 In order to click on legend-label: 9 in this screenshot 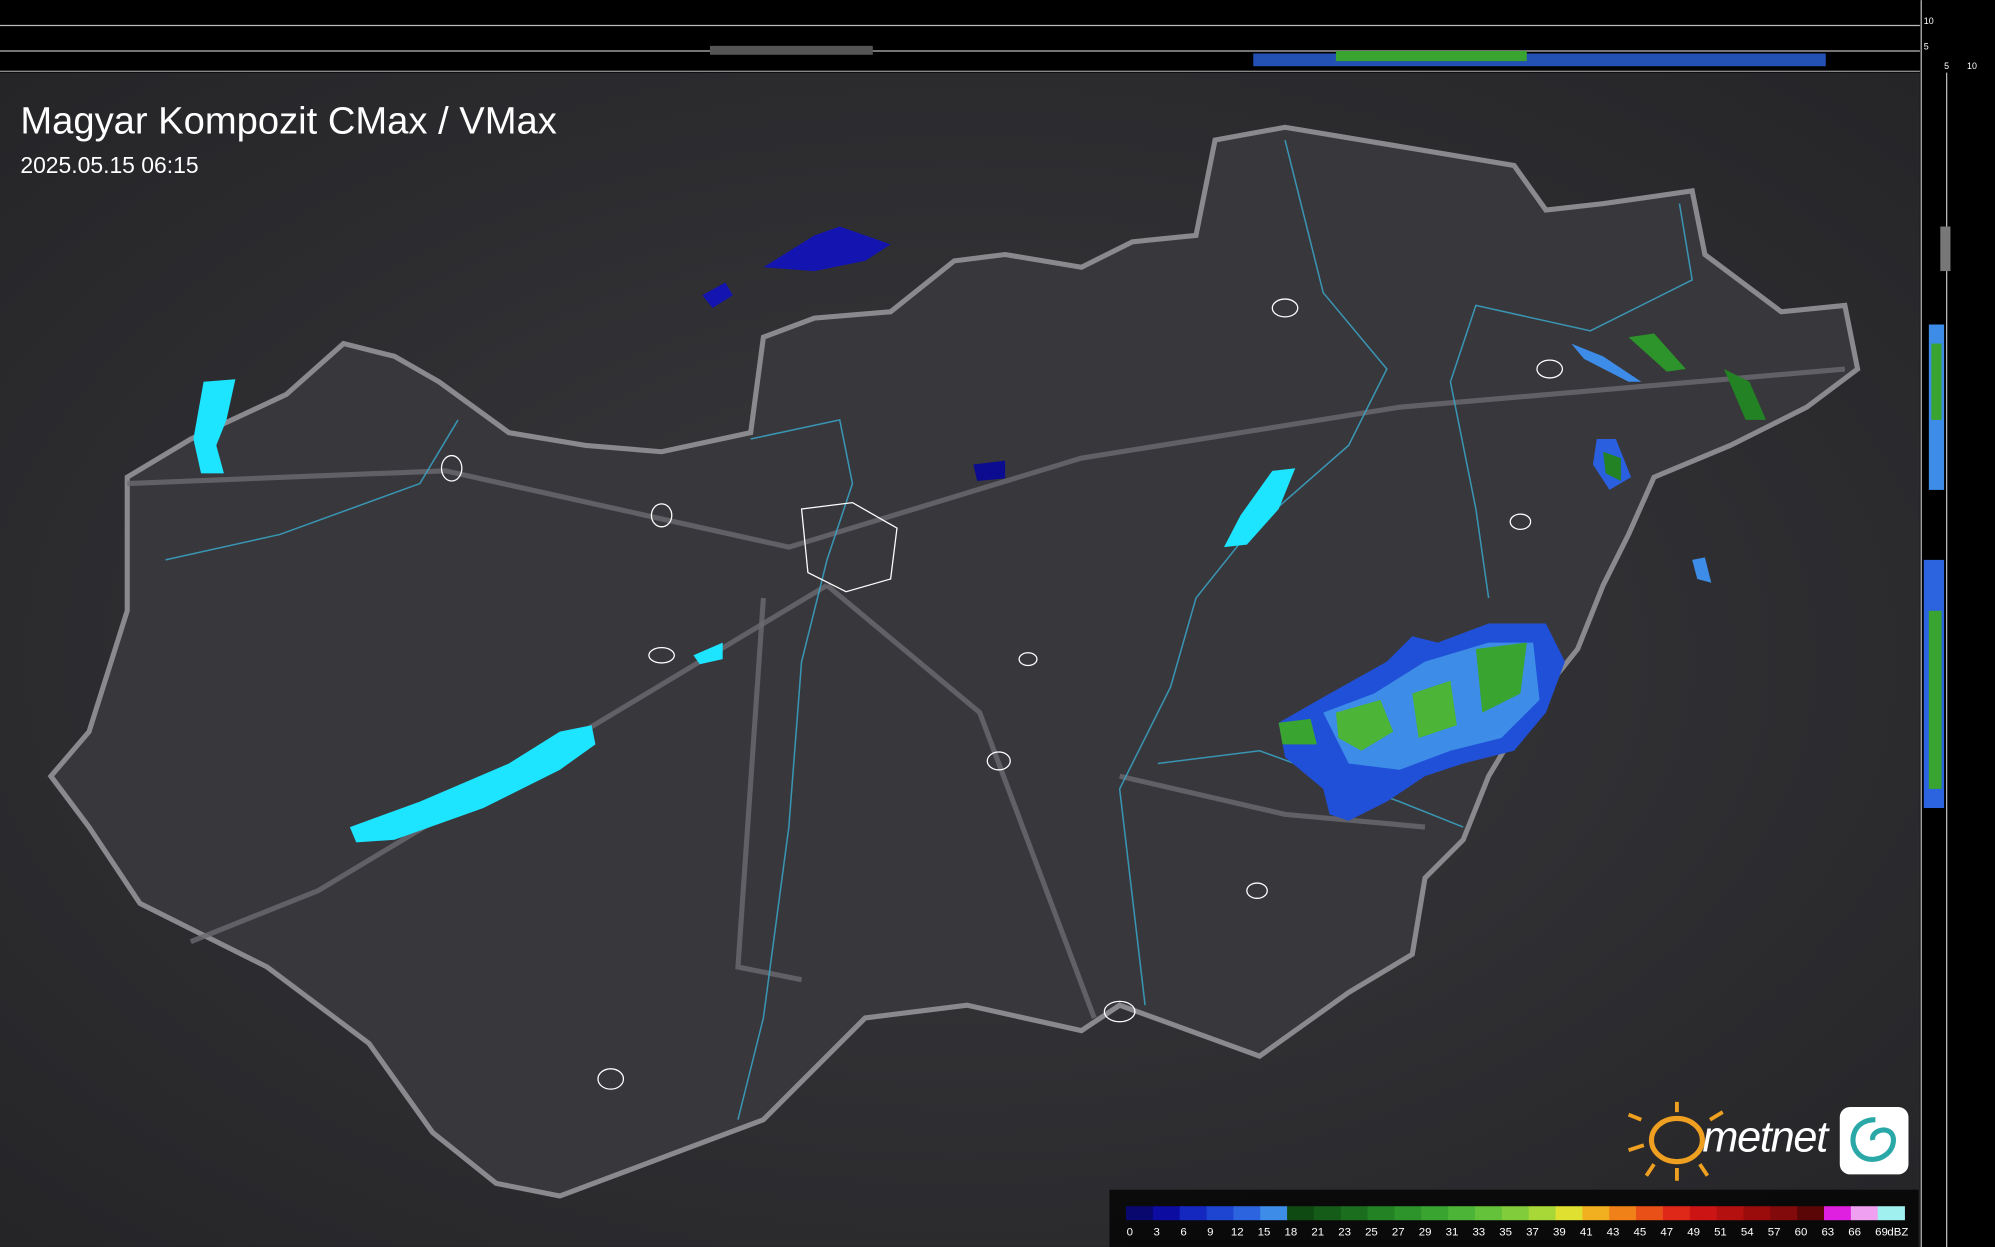, I will do `click(1210, 1232)`.